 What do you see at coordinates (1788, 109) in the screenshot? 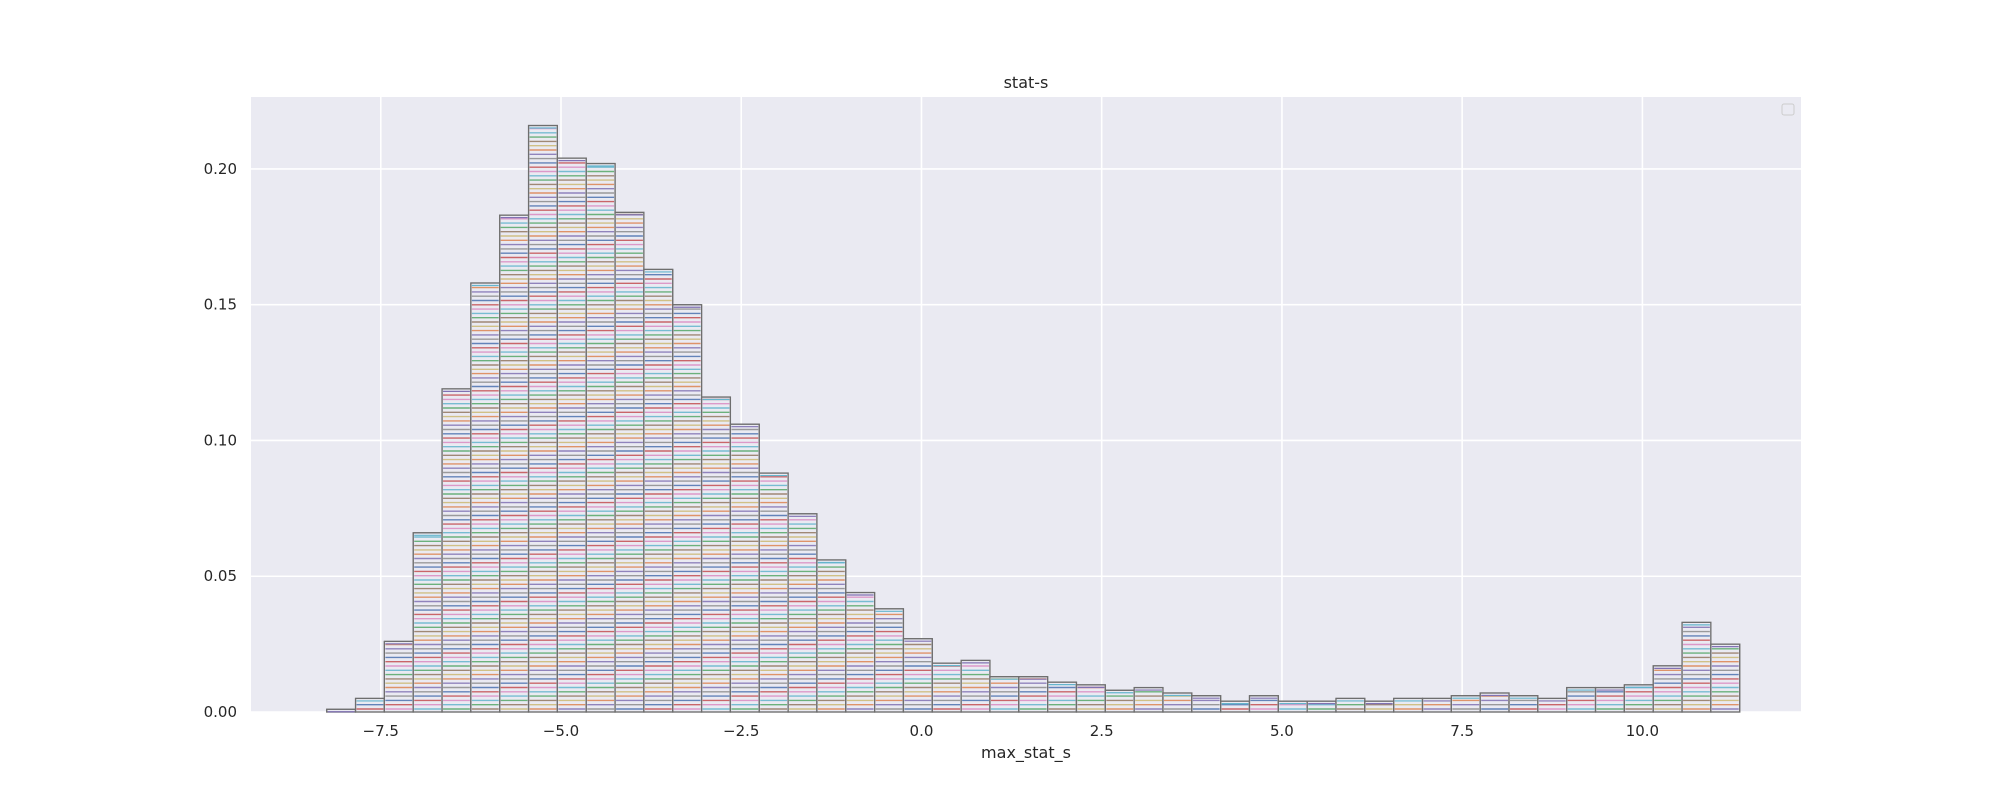
I see `legend-box` at bounding box center [1788, 109].